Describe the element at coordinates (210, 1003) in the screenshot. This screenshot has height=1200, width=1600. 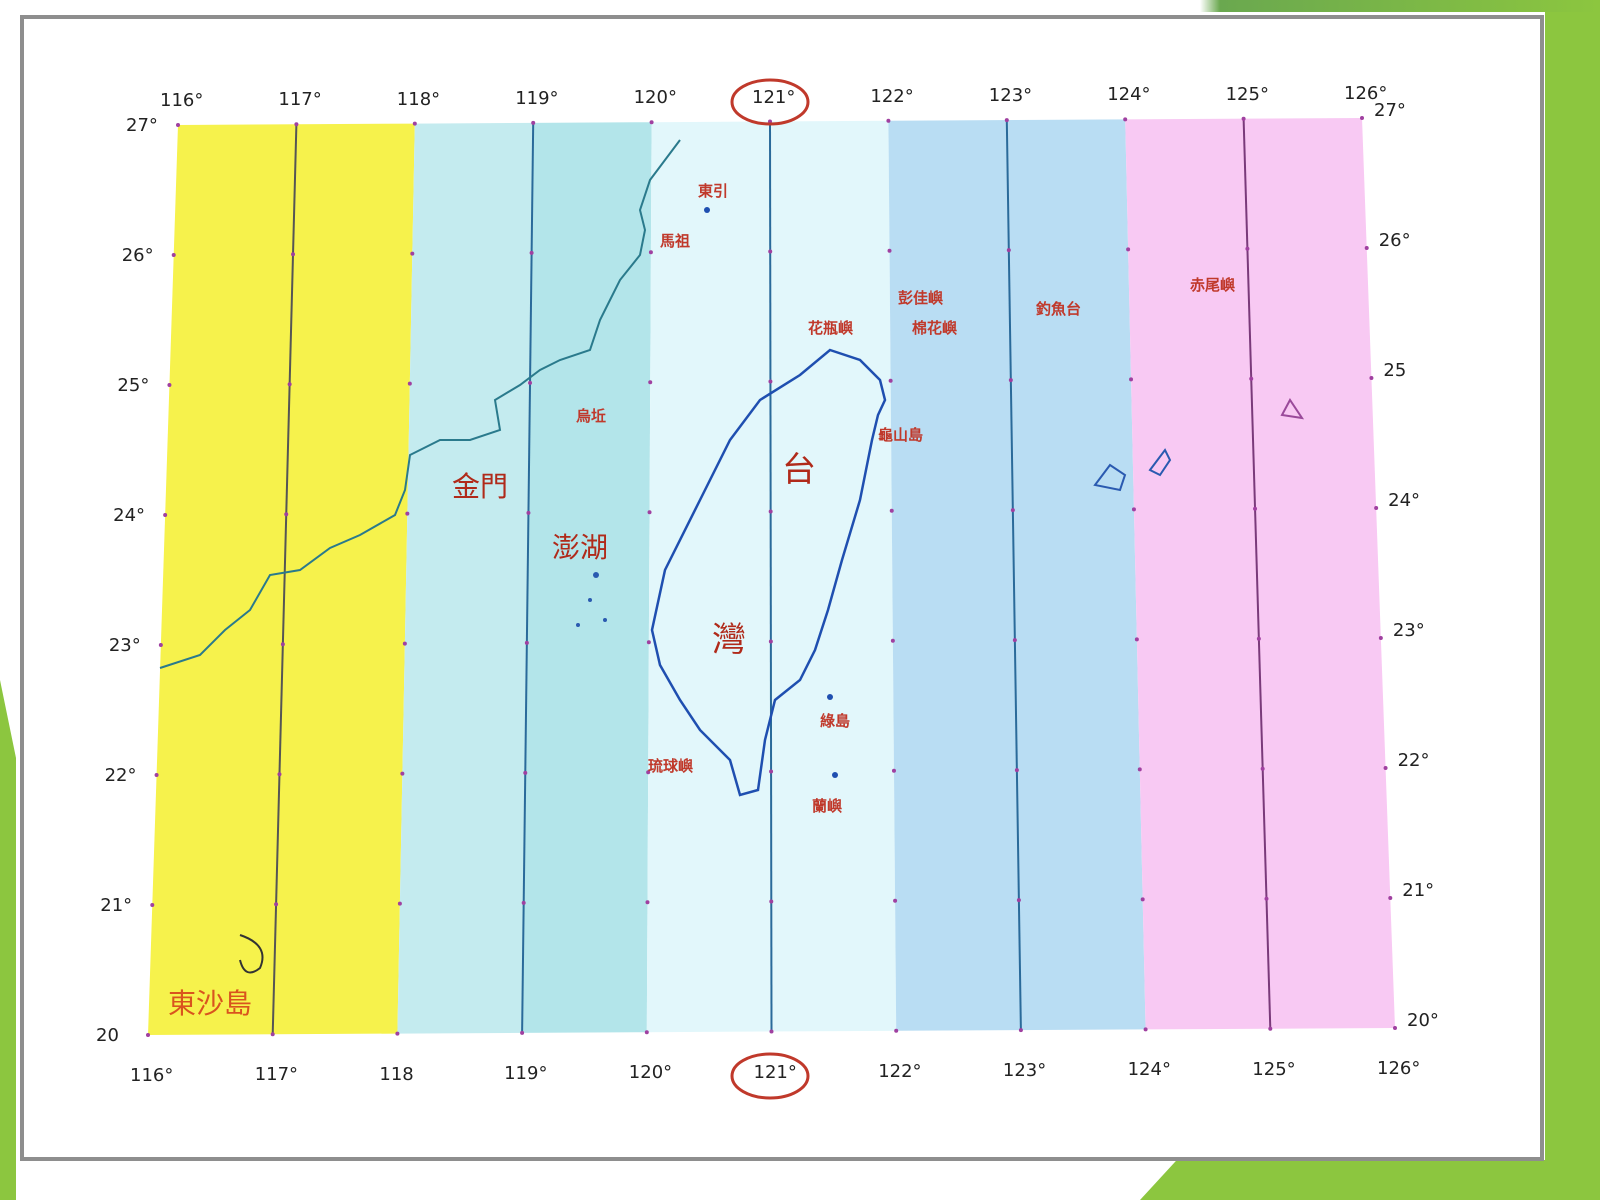
I see `label-dongsha: 東沙島` at that location.